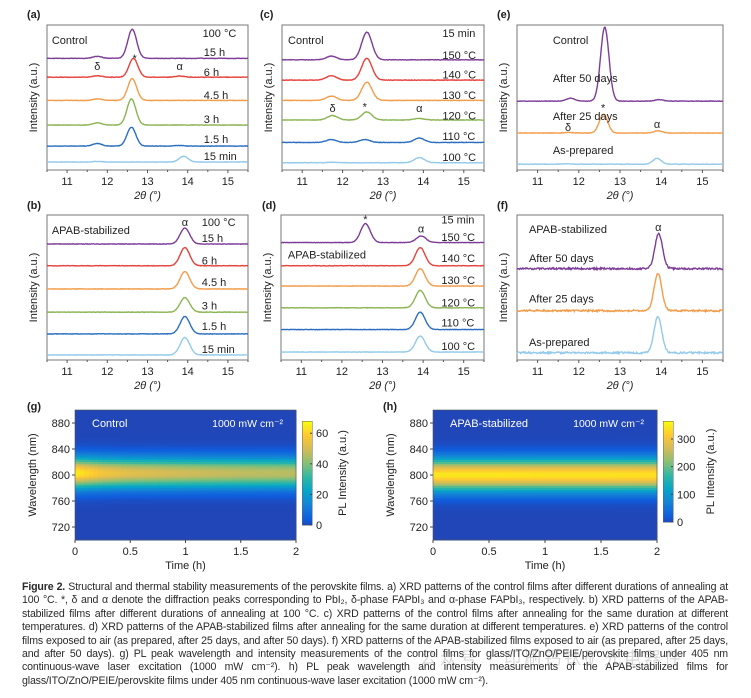  Describe the element at coordinates (603, 108) in the screenshot. I see `annotation: *` at that location.